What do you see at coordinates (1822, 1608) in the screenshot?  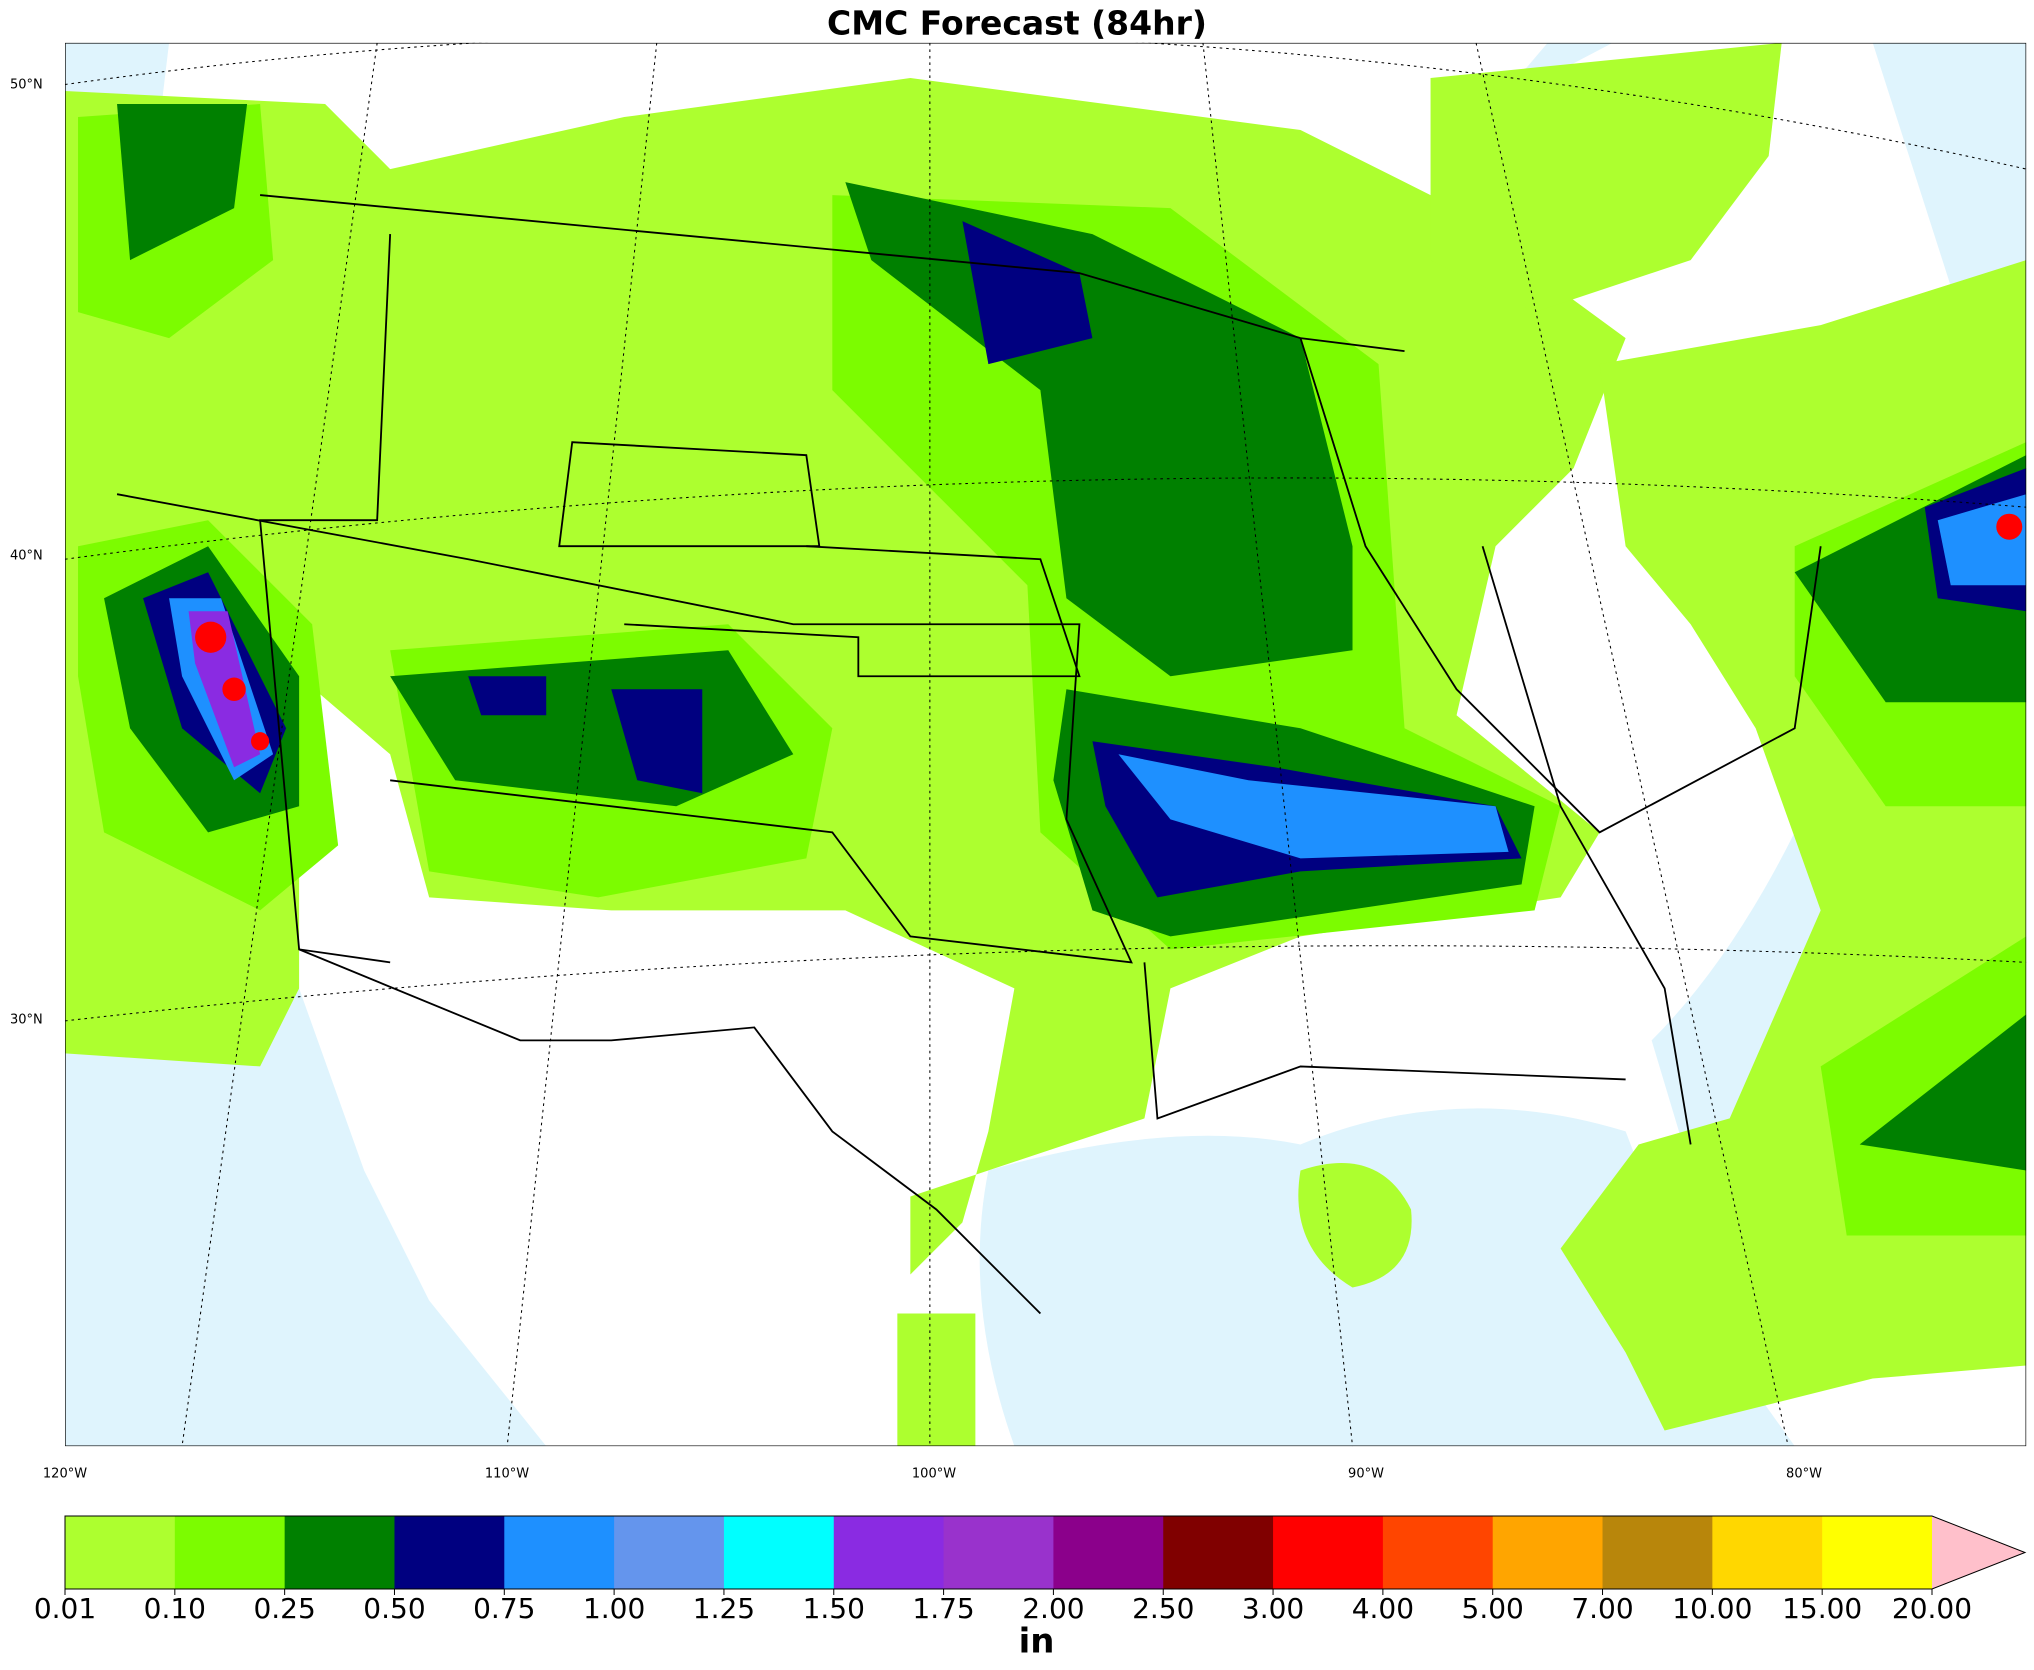 I see `colorbar-tick-label: 15.00` at bounding box center [1822, 1608].